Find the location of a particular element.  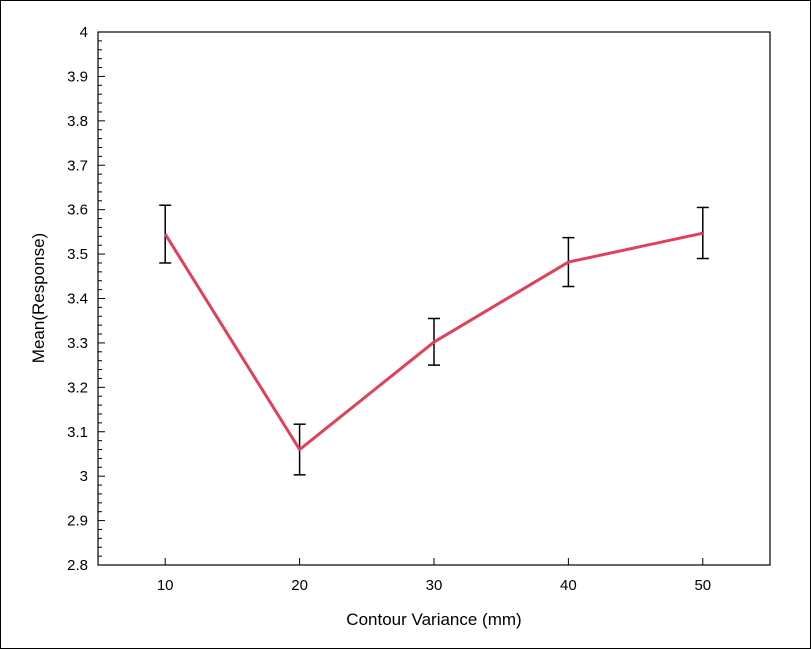

y-tick-label: 3.6 is located at coordinates (77, 210).